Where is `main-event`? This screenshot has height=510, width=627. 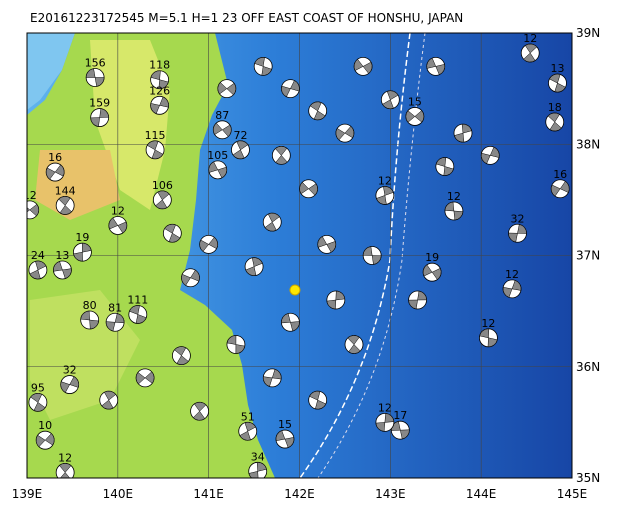
main-event is located at coordinates (295, 290).